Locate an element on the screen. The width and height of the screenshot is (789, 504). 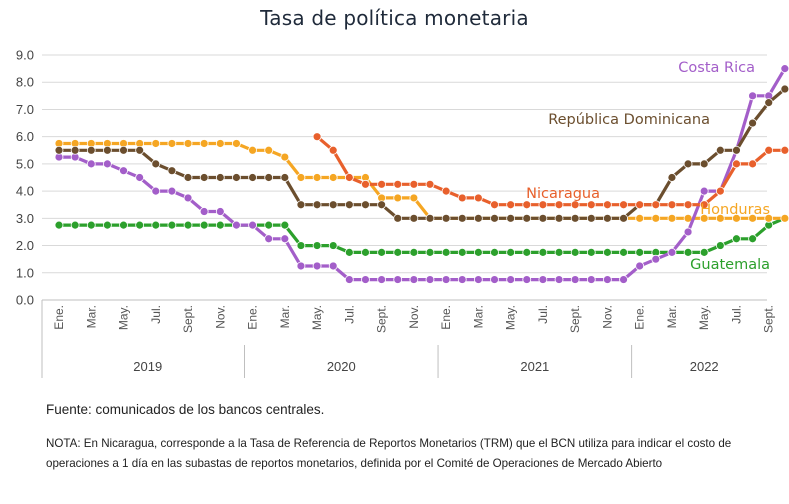
chart-title: Tasa de política monetaria is located at coordinates (394, 18).